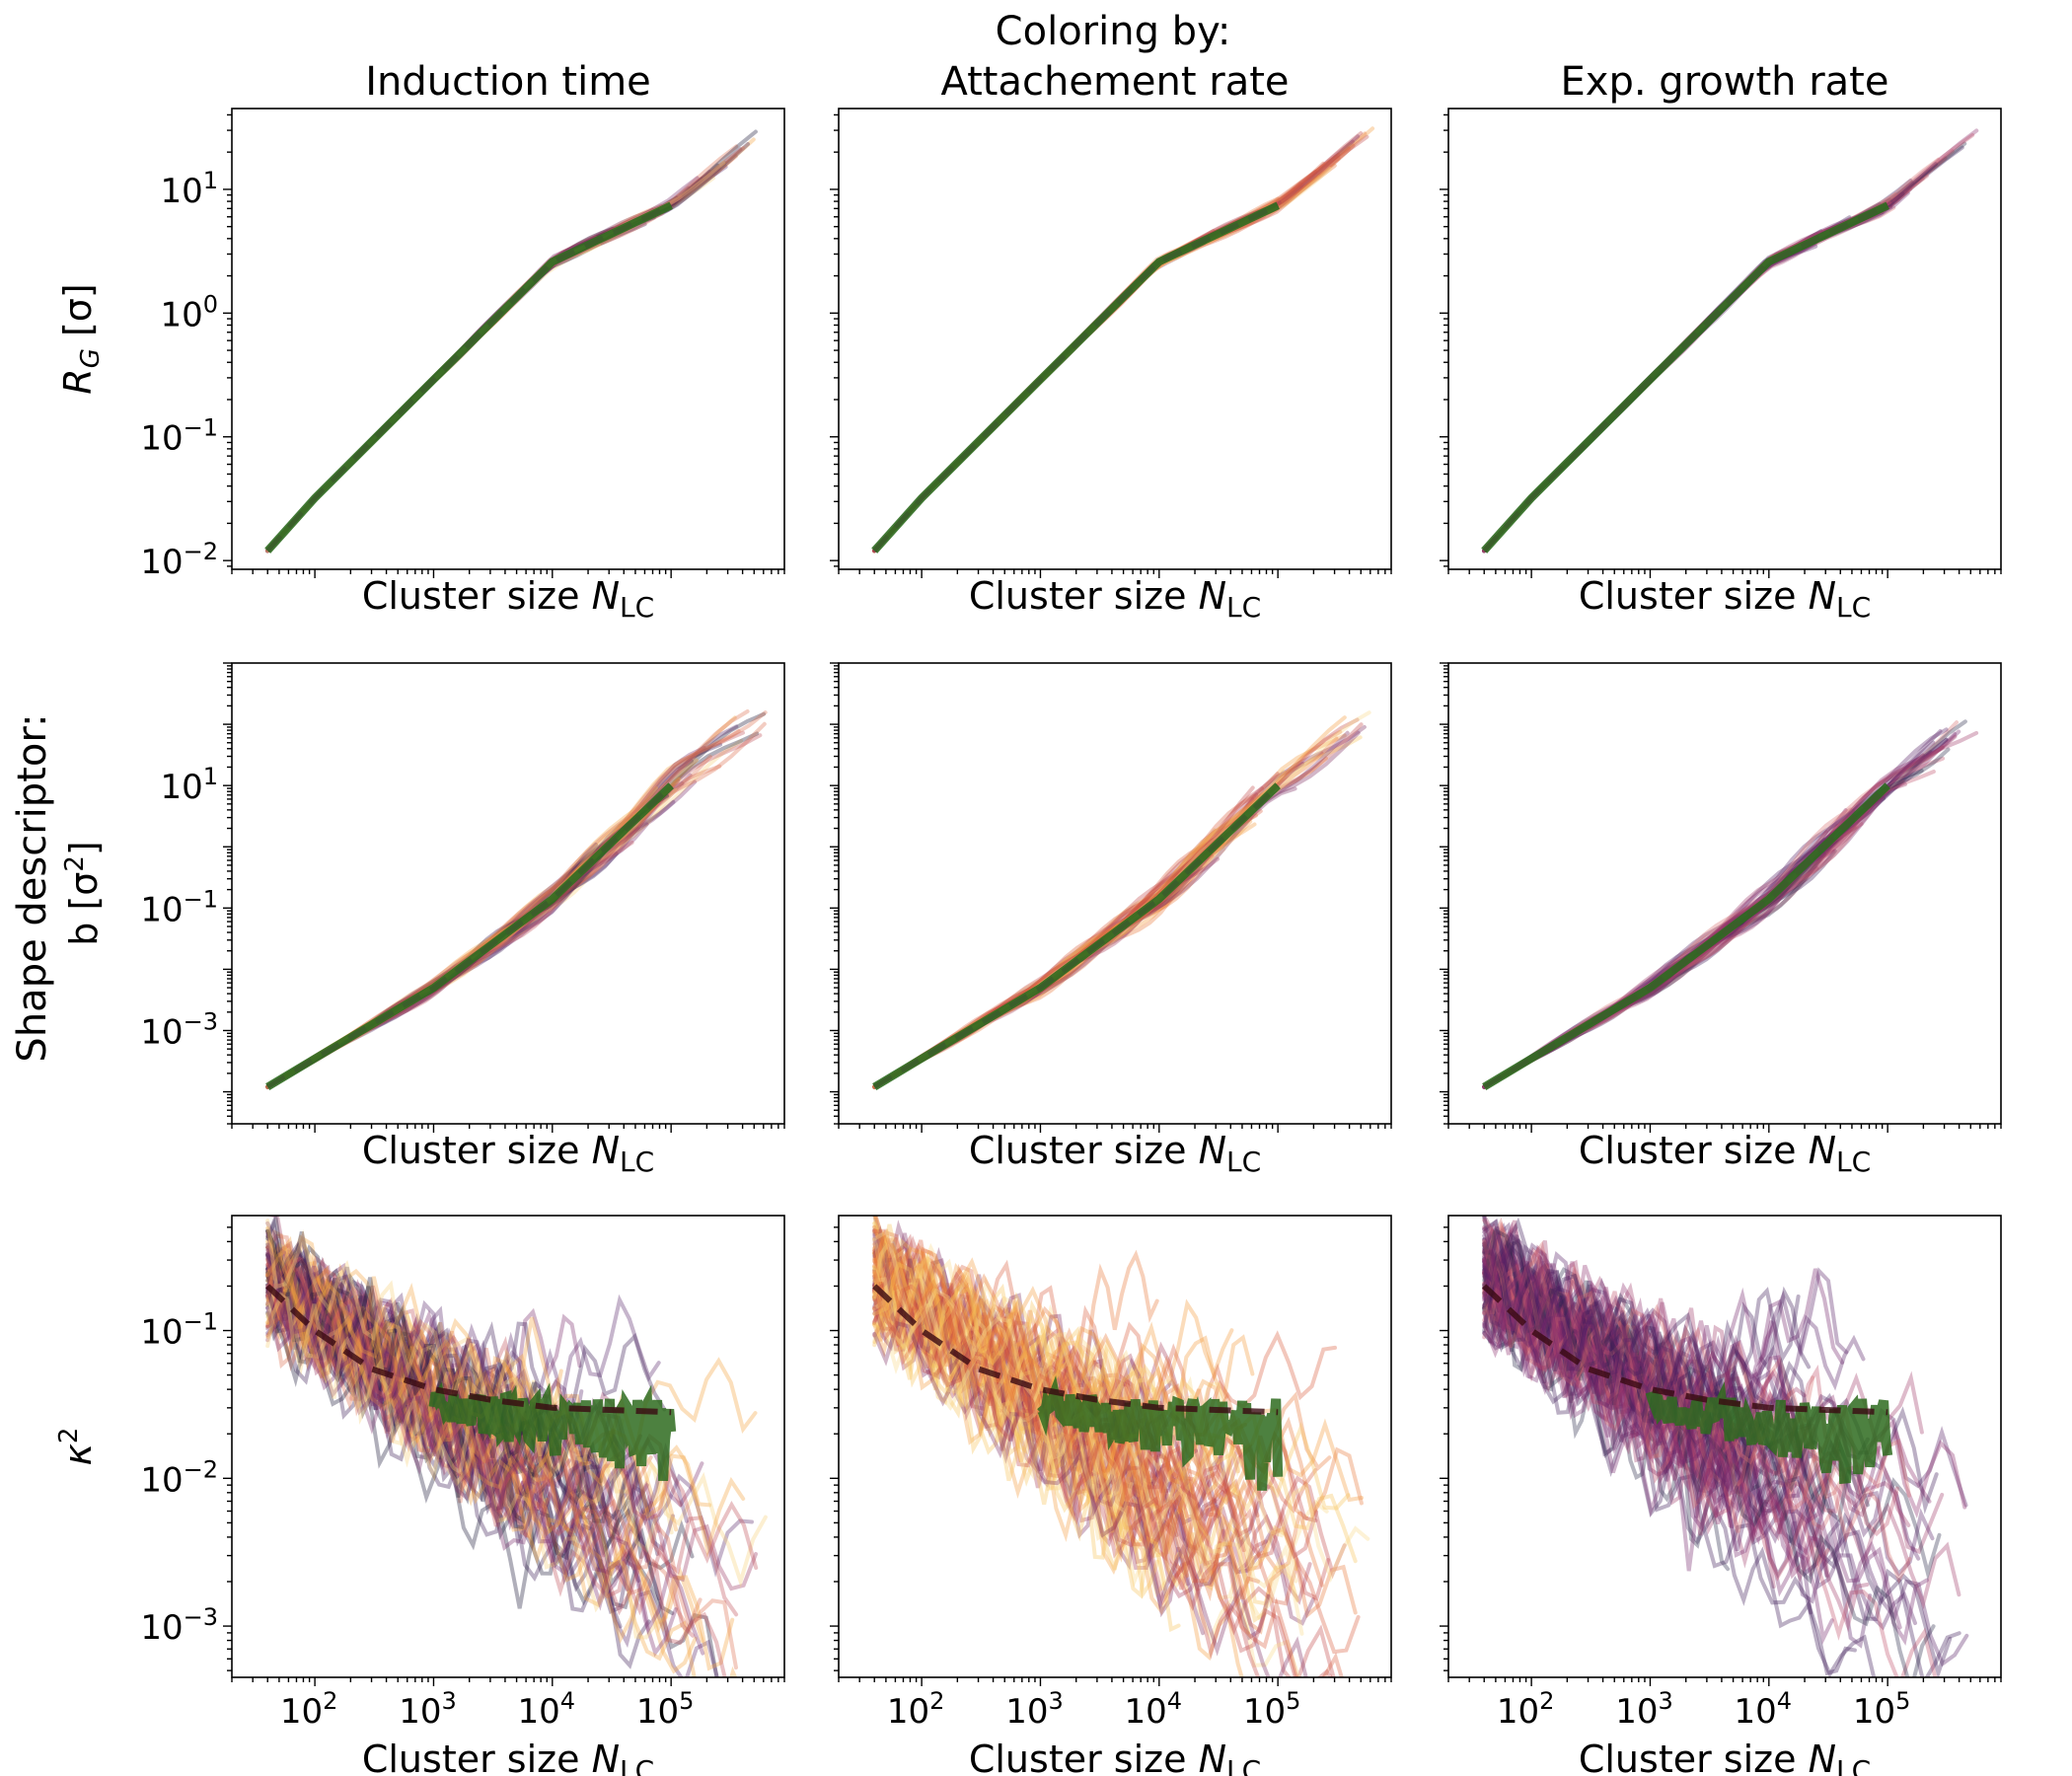 The width and height of the screenshot is (2072, 1776). Describe the element at coordinates (189, 785) in the screenshot. I see `y-tick-label: 10¹` at that location.